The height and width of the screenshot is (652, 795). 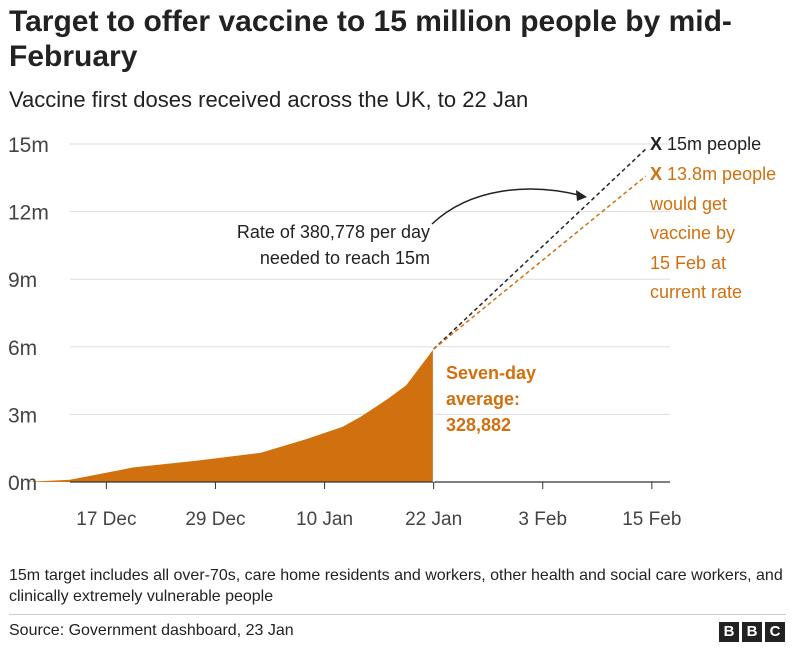 What do you see at coordinates (689, 203) in the screenshot?
I see `projection-line: would get` at bounding box center [689, 203].